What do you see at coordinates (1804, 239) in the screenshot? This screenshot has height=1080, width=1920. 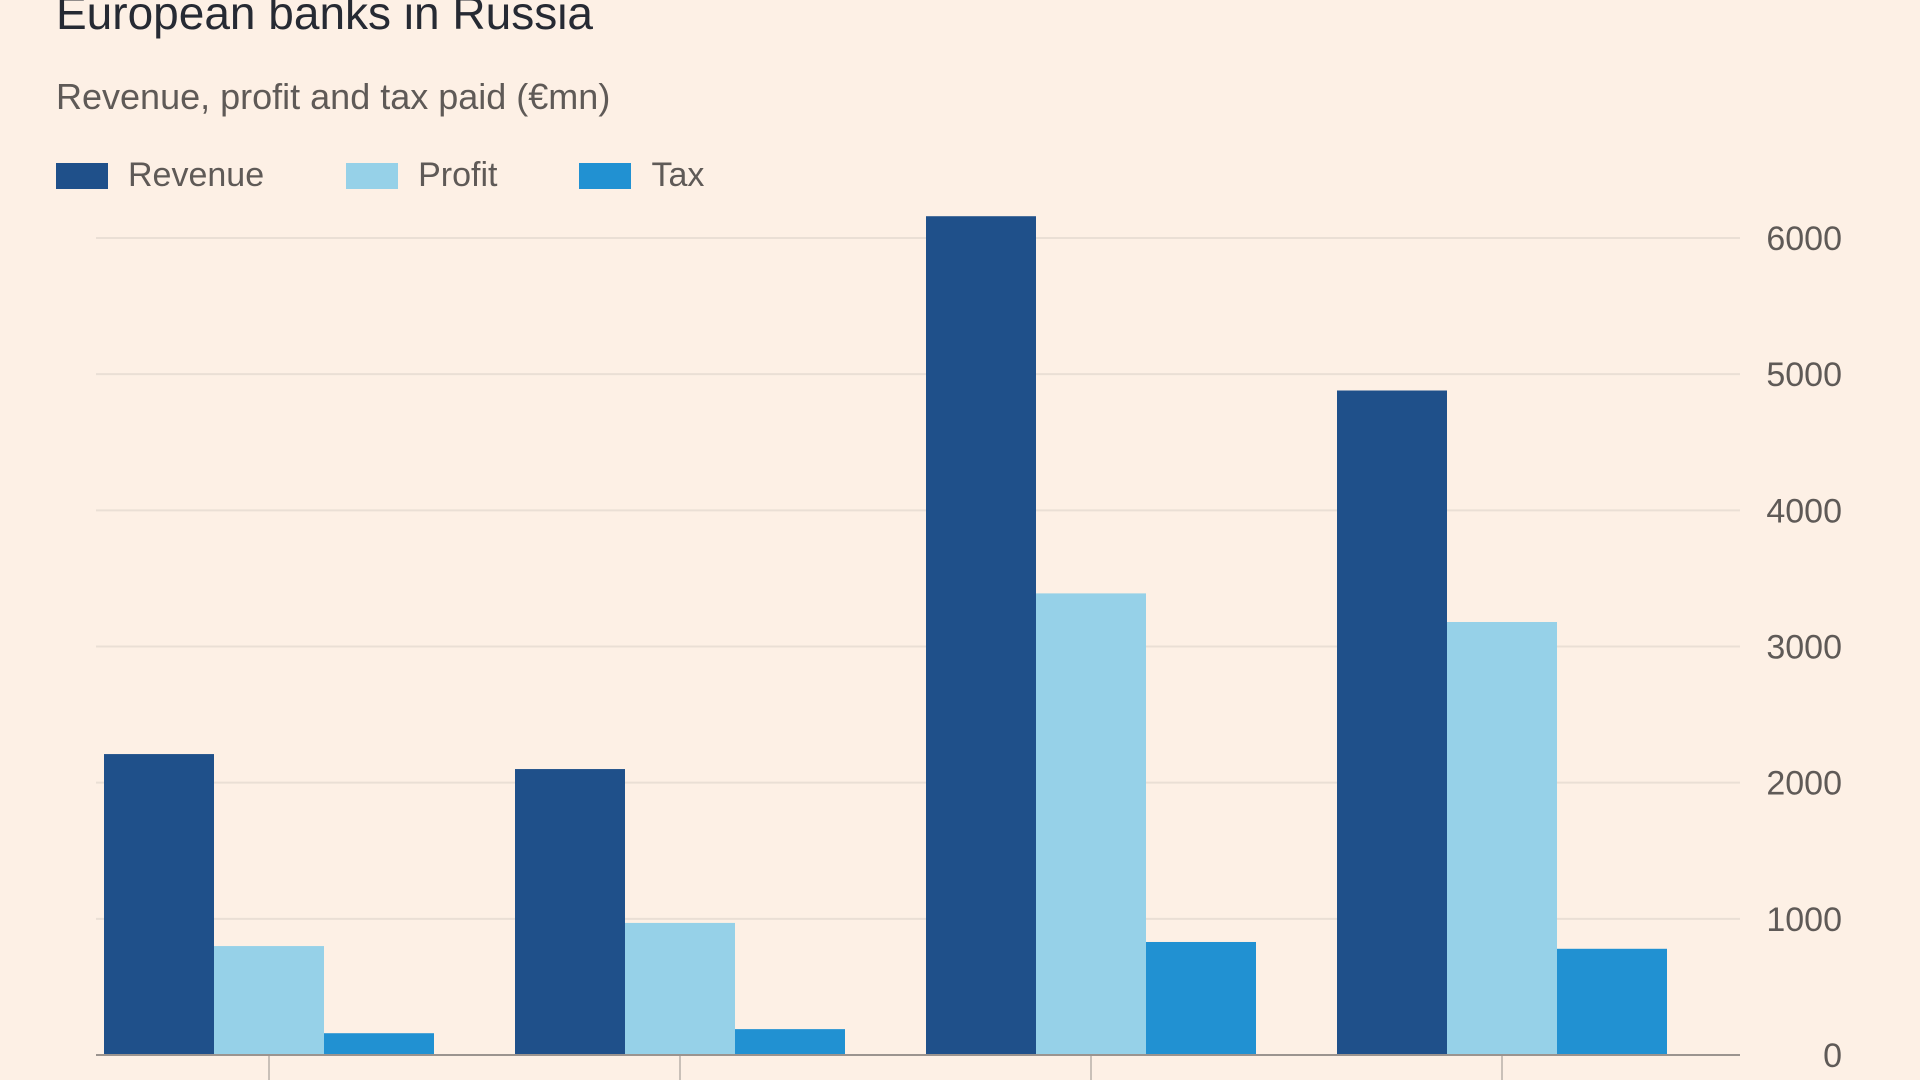 I see `y-tick-label: 6000` at bounding box center [1804, 239].